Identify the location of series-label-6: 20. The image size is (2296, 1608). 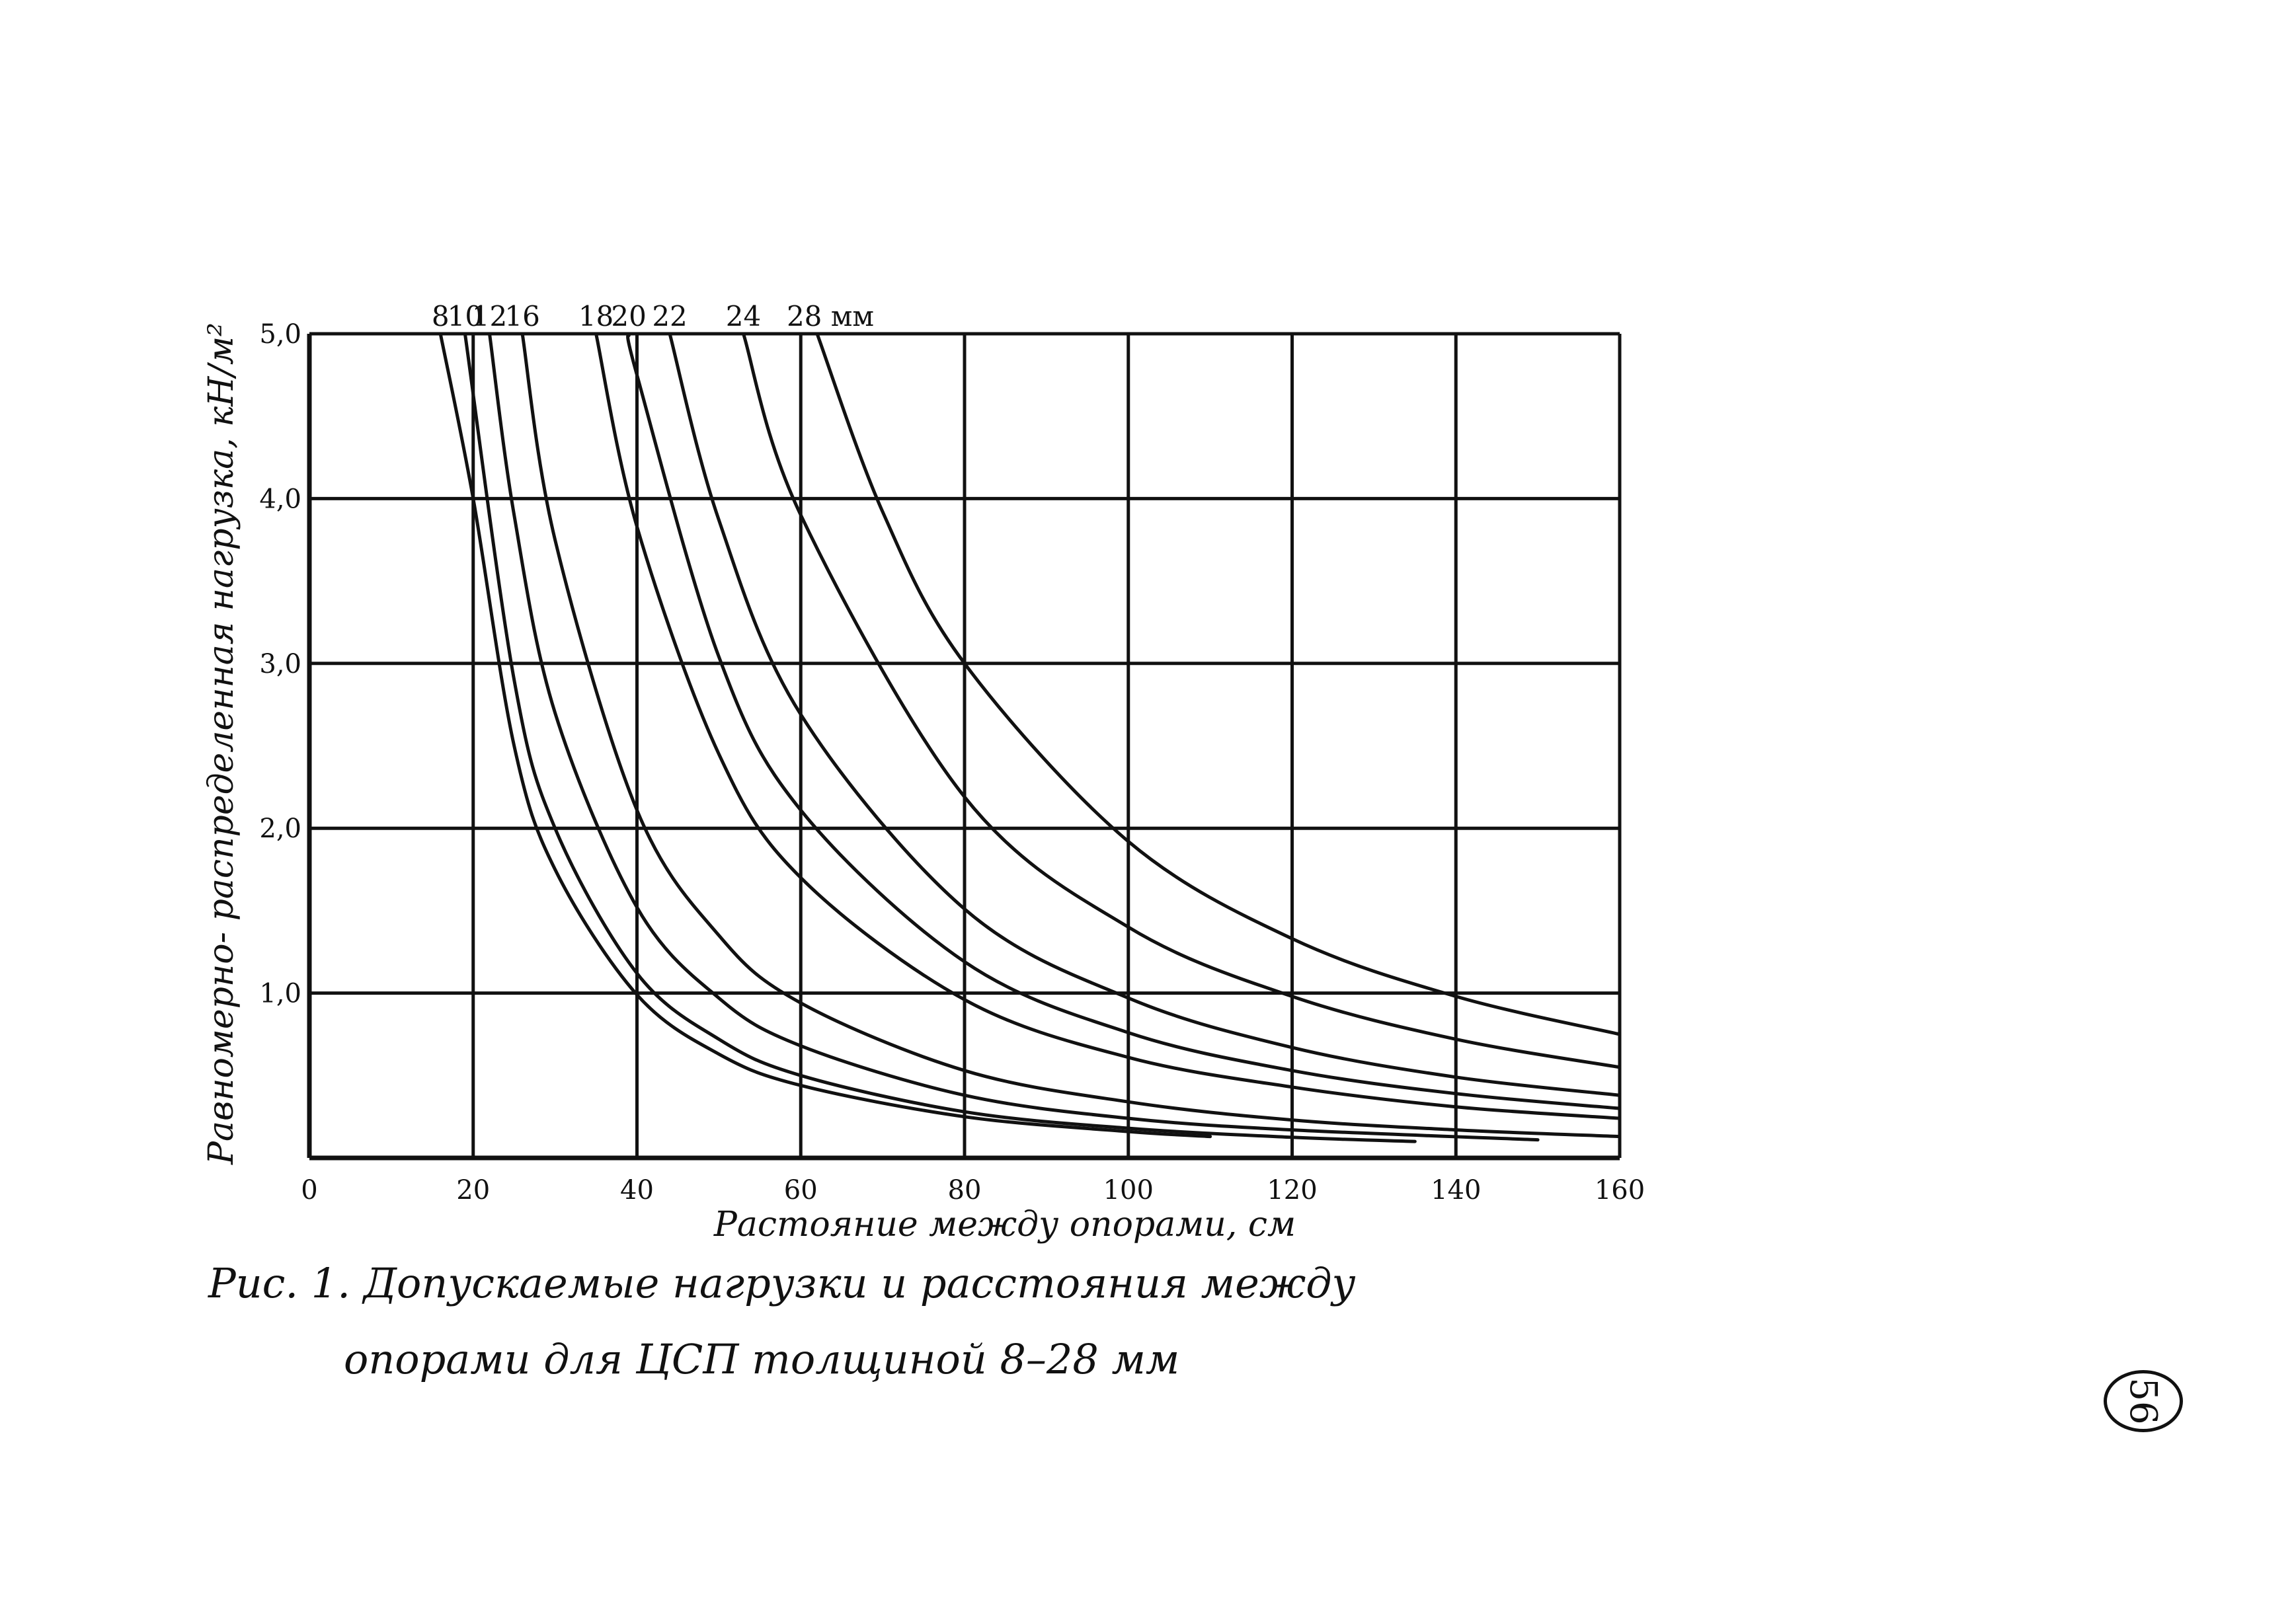
(628, 316).